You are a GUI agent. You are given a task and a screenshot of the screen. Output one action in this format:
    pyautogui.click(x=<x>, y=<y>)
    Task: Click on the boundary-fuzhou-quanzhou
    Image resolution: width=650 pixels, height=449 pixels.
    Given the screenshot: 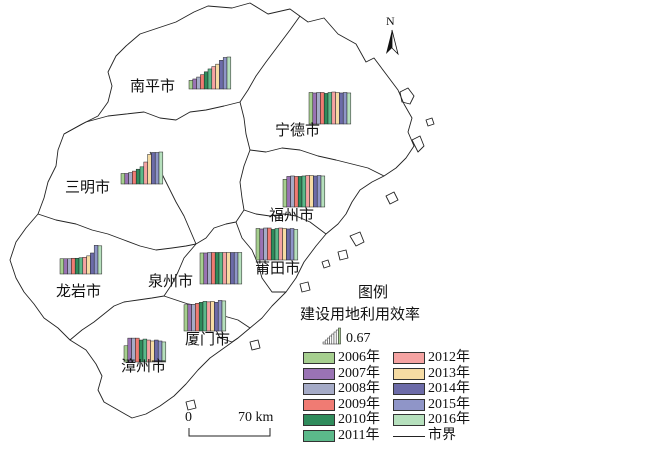 What is the action you would take?
    pyautogui.click(x=220, y=221)
    